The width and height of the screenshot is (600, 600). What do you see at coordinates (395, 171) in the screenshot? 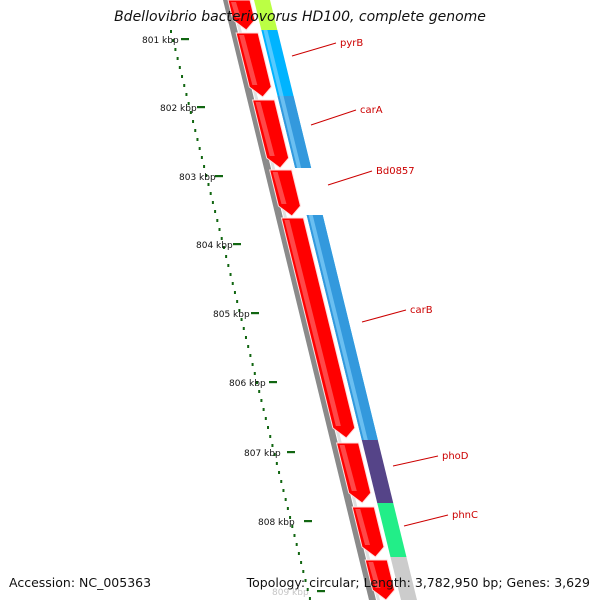
I see `gene-label: Bd0857` at bounding box center [395, 171].